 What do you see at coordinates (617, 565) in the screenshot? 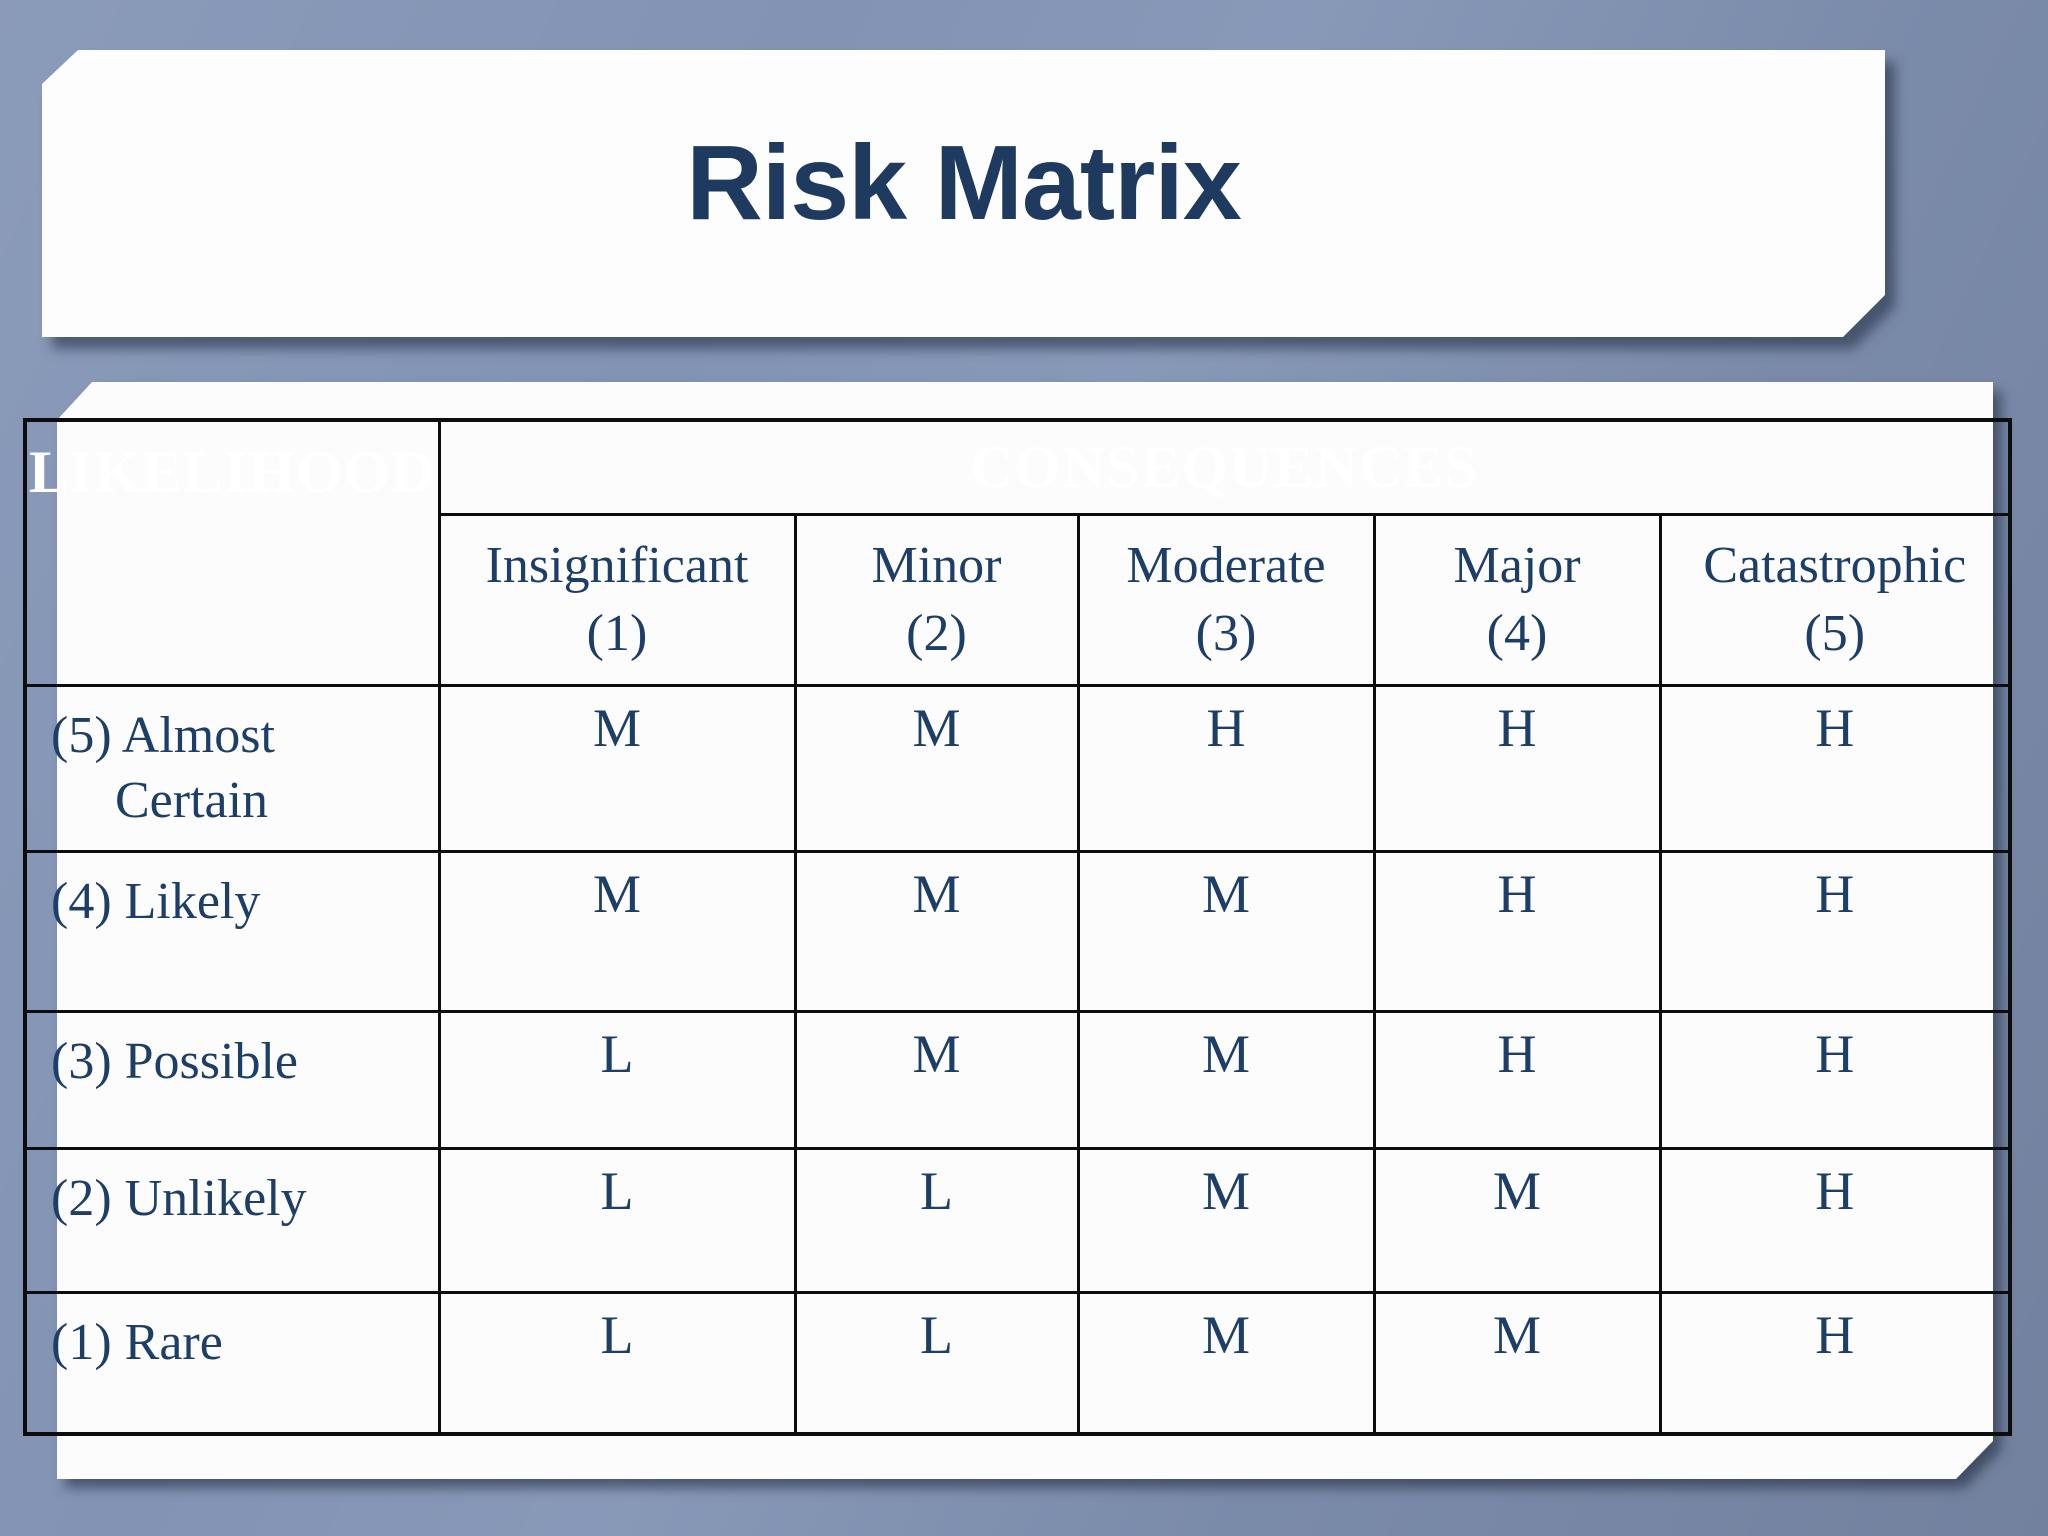
I see `column-header-name: Insignificant` at bounding box center [617, 565].